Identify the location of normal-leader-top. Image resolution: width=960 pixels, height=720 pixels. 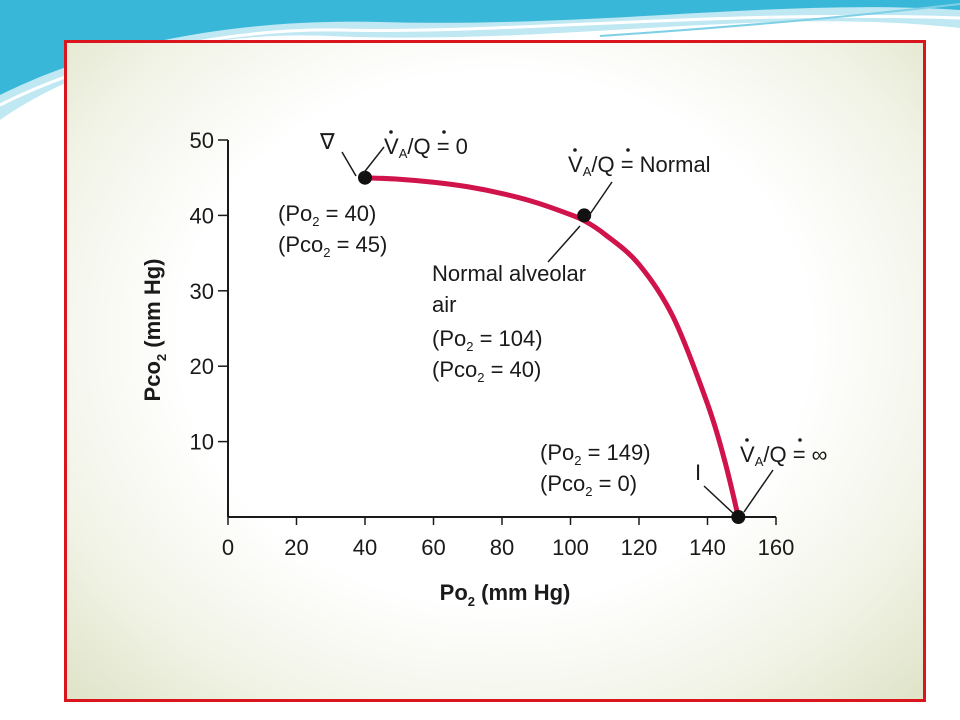
(600, 199).